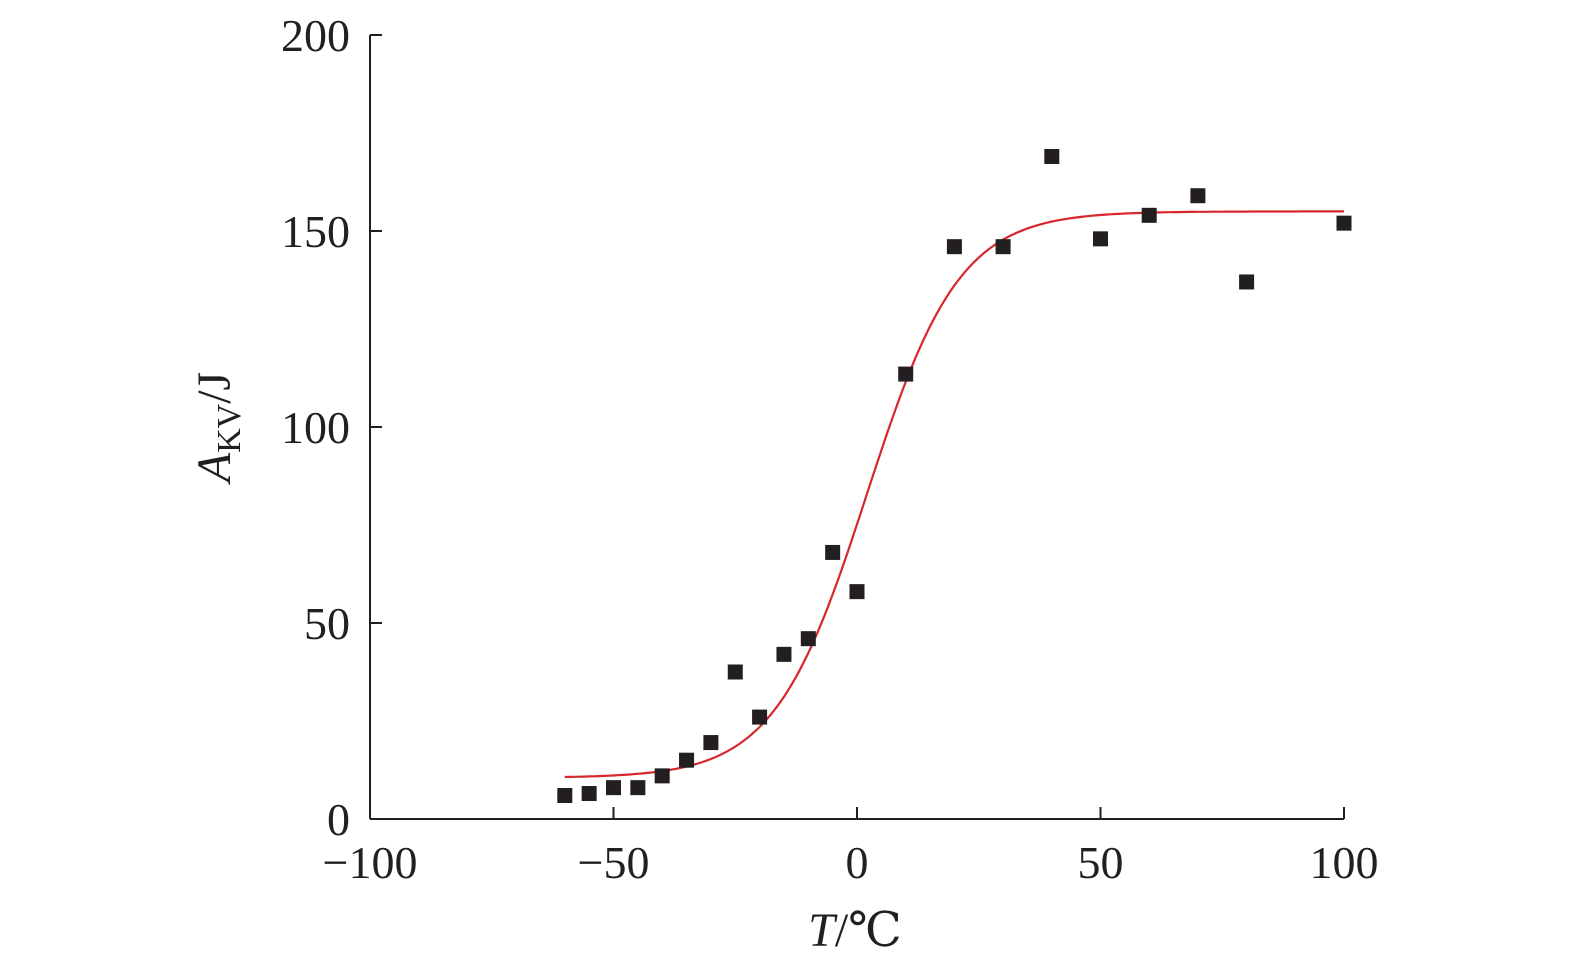  I want to click on x-tick-label: 100, so click(1344, 862).